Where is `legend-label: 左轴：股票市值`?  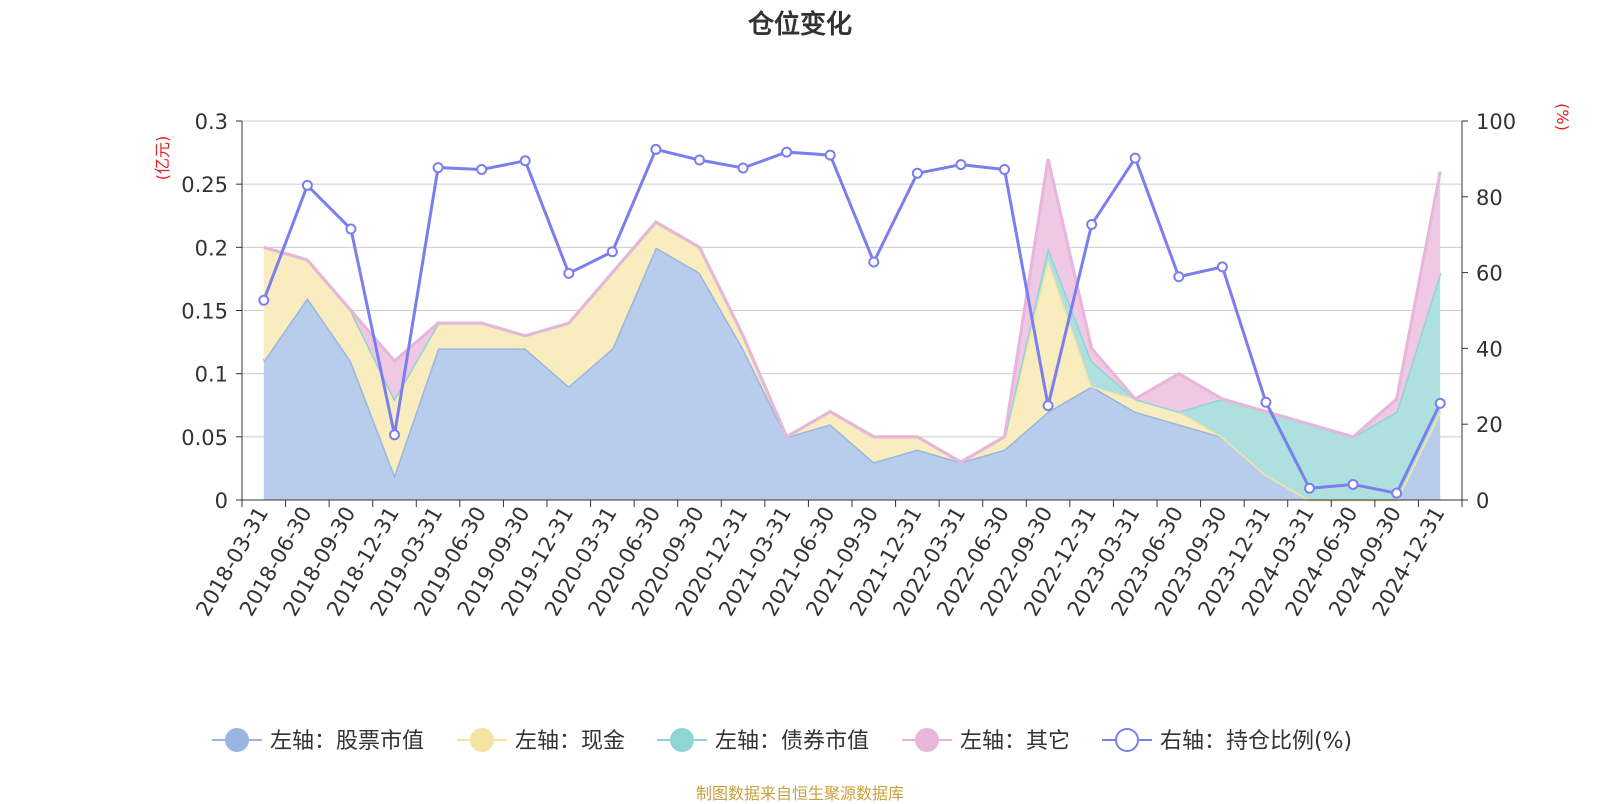 legend-label: 左轴：股票市值 is located at coordinates (347, 741).